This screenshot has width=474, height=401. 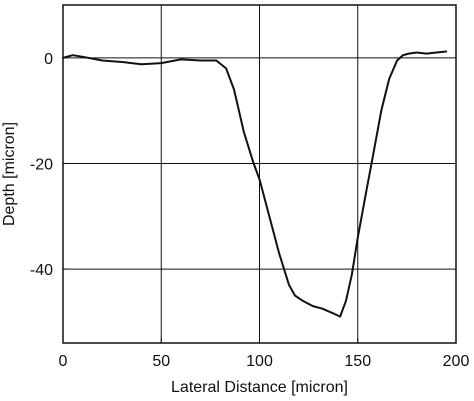 What do you see at coordinates (9, 174) in the screenshot?
I see `y-axis-label: Depth [micron]` at bounding box center [9, 174].